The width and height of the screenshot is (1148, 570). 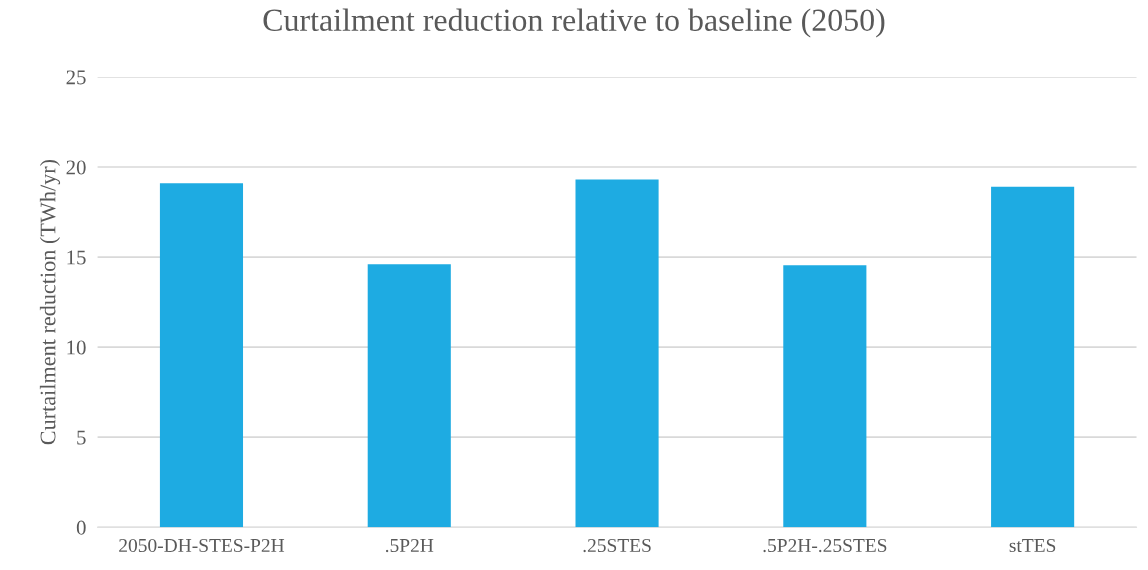 What do you see at coordinates (76, 77) in the screenshot?
I see `y-tick-label: 25` at bounding box center [76, 77].